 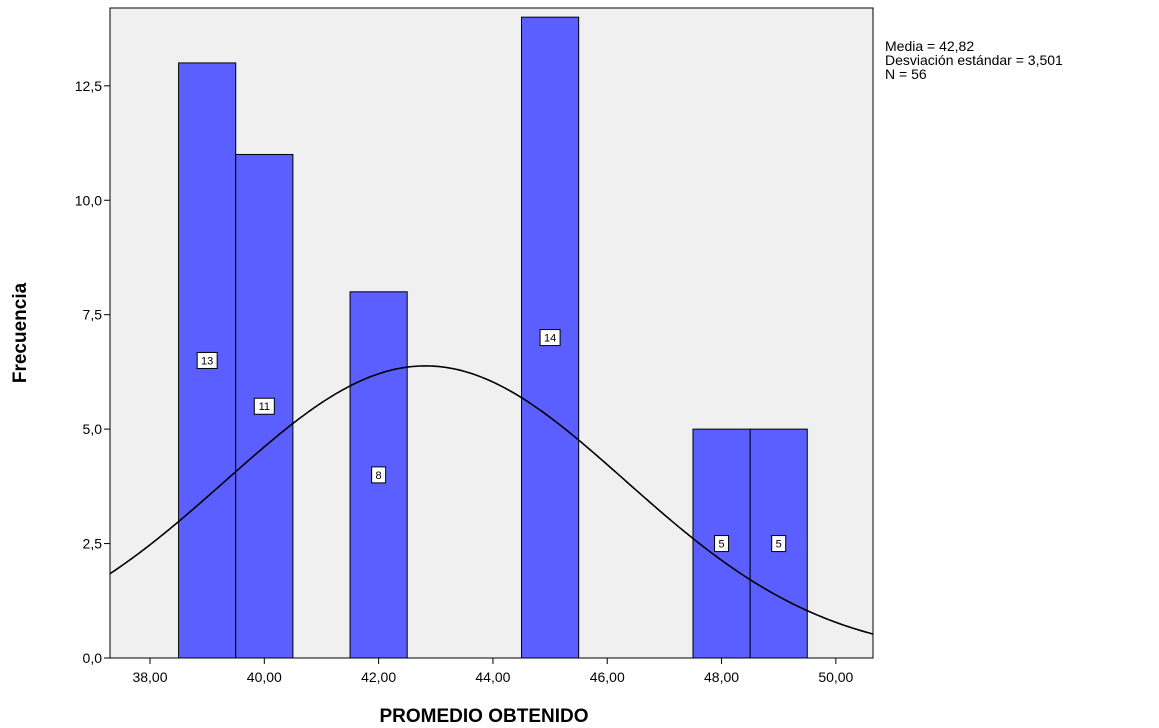 I want to click on stats-line-n: N = 56, so click(x=906, y=74).